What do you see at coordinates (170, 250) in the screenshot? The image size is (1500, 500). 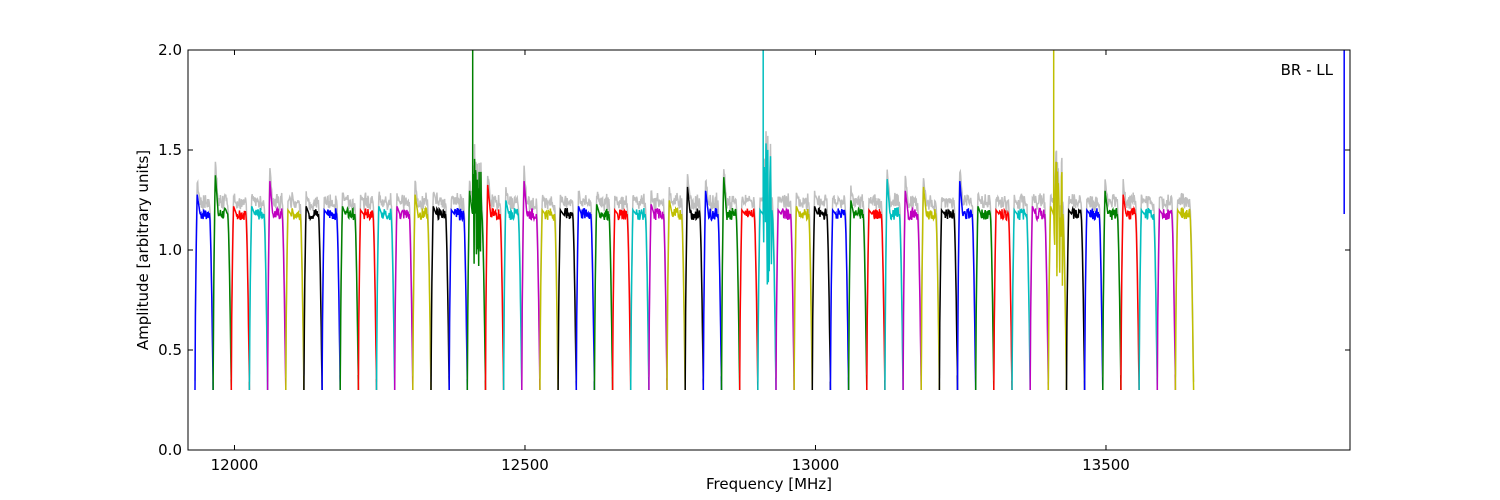 I see `y-tick-label: 1.0` at bounding box center [170, 250].